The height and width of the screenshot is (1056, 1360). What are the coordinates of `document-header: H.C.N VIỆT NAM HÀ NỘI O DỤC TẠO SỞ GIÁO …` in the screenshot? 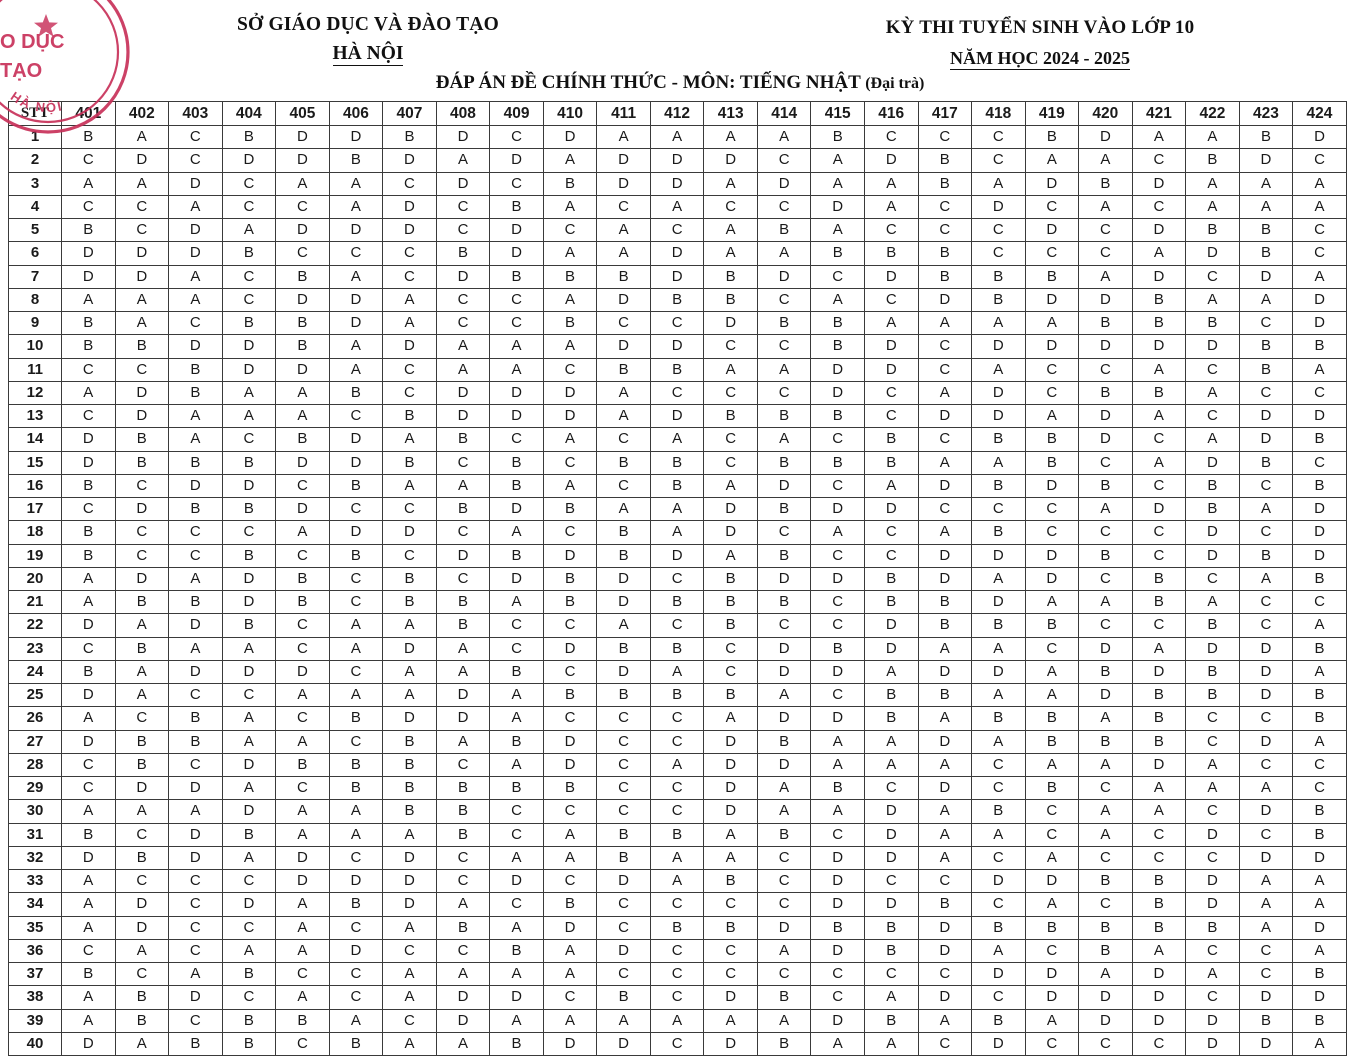 It's located at (680, 67).